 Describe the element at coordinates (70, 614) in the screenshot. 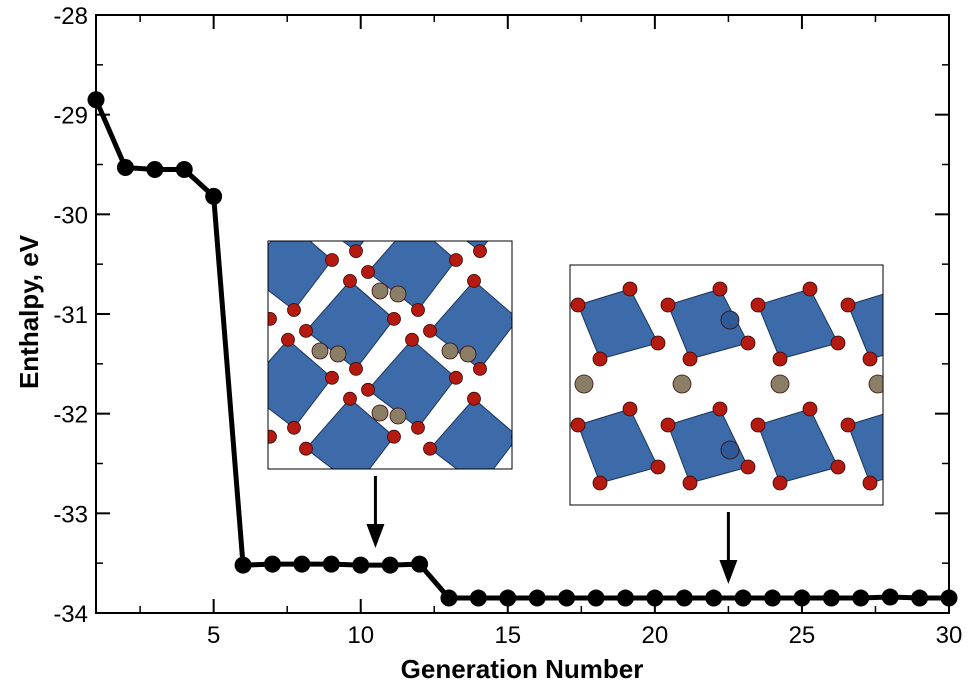

I see `y-tick-label: -34` at that location.